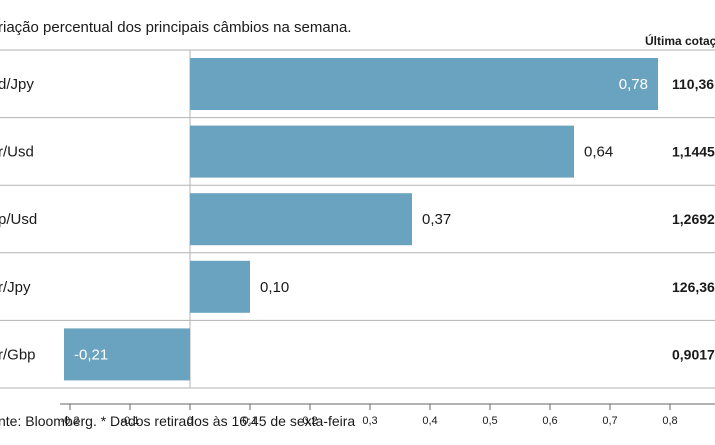  What do you see at coordinates (17, 84) in the screenshot?
I see `category-label: d/Jpy` at bounding box center [17, 84].